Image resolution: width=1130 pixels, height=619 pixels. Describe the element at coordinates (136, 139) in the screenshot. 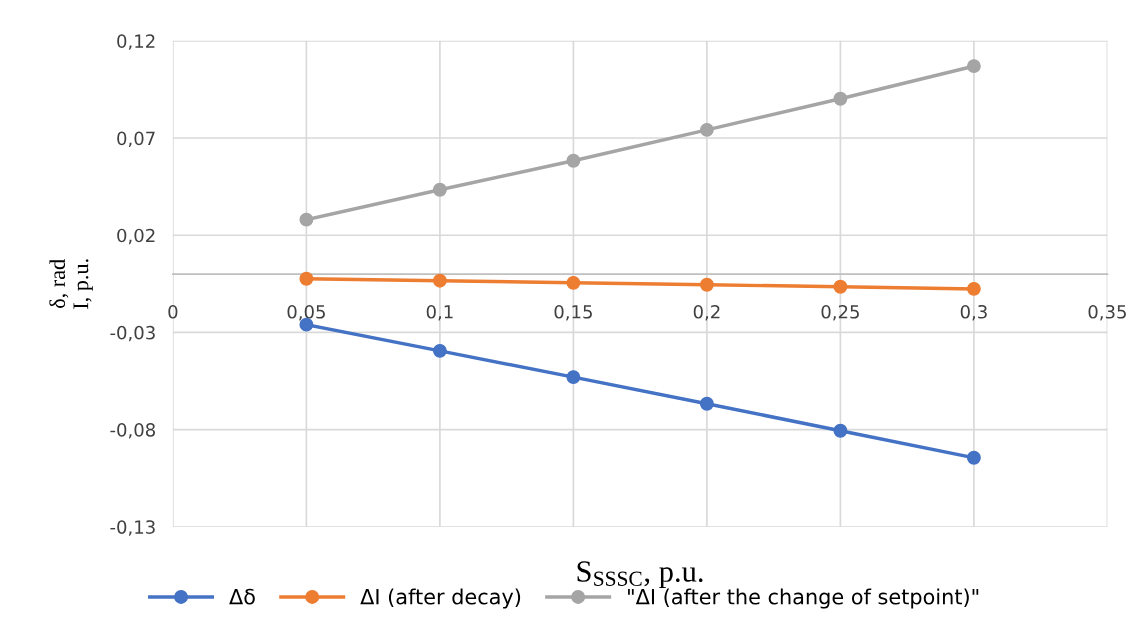

I see `y-tick-label: 0,07` at that location.